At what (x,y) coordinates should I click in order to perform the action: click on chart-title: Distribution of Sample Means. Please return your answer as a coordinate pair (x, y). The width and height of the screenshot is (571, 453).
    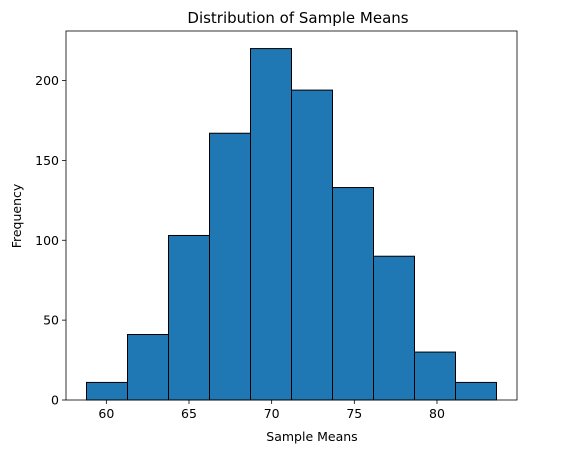
    Looking at the image, I should click on (297, 18).